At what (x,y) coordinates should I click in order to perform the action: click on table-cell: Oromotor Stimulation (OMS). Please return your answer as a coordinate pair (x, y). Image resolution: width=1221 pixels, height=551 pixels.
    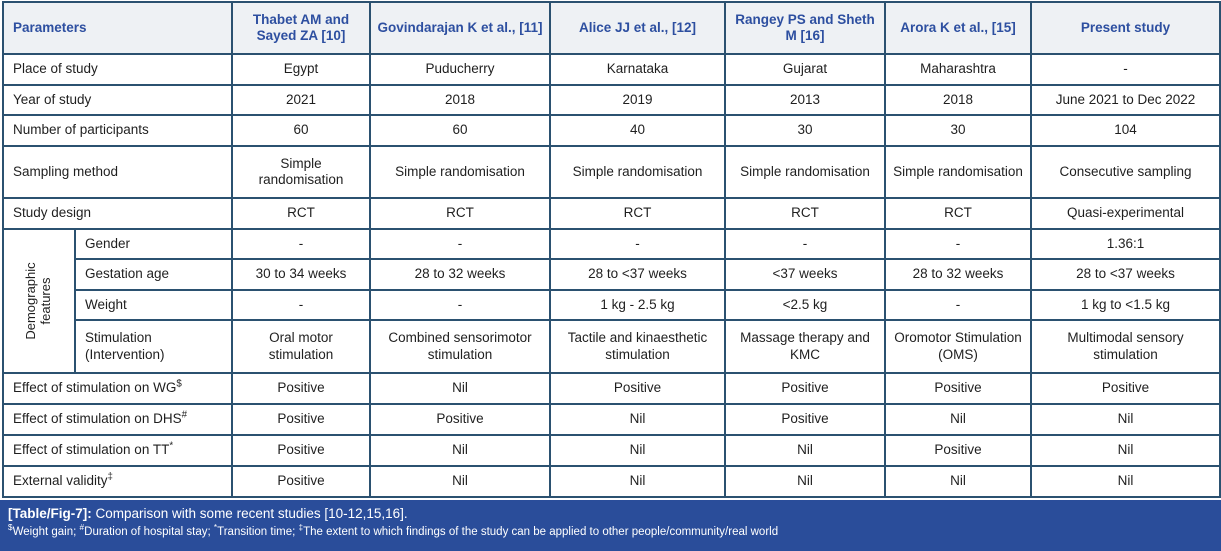
    Looking at the image, I should click on (958, 346).